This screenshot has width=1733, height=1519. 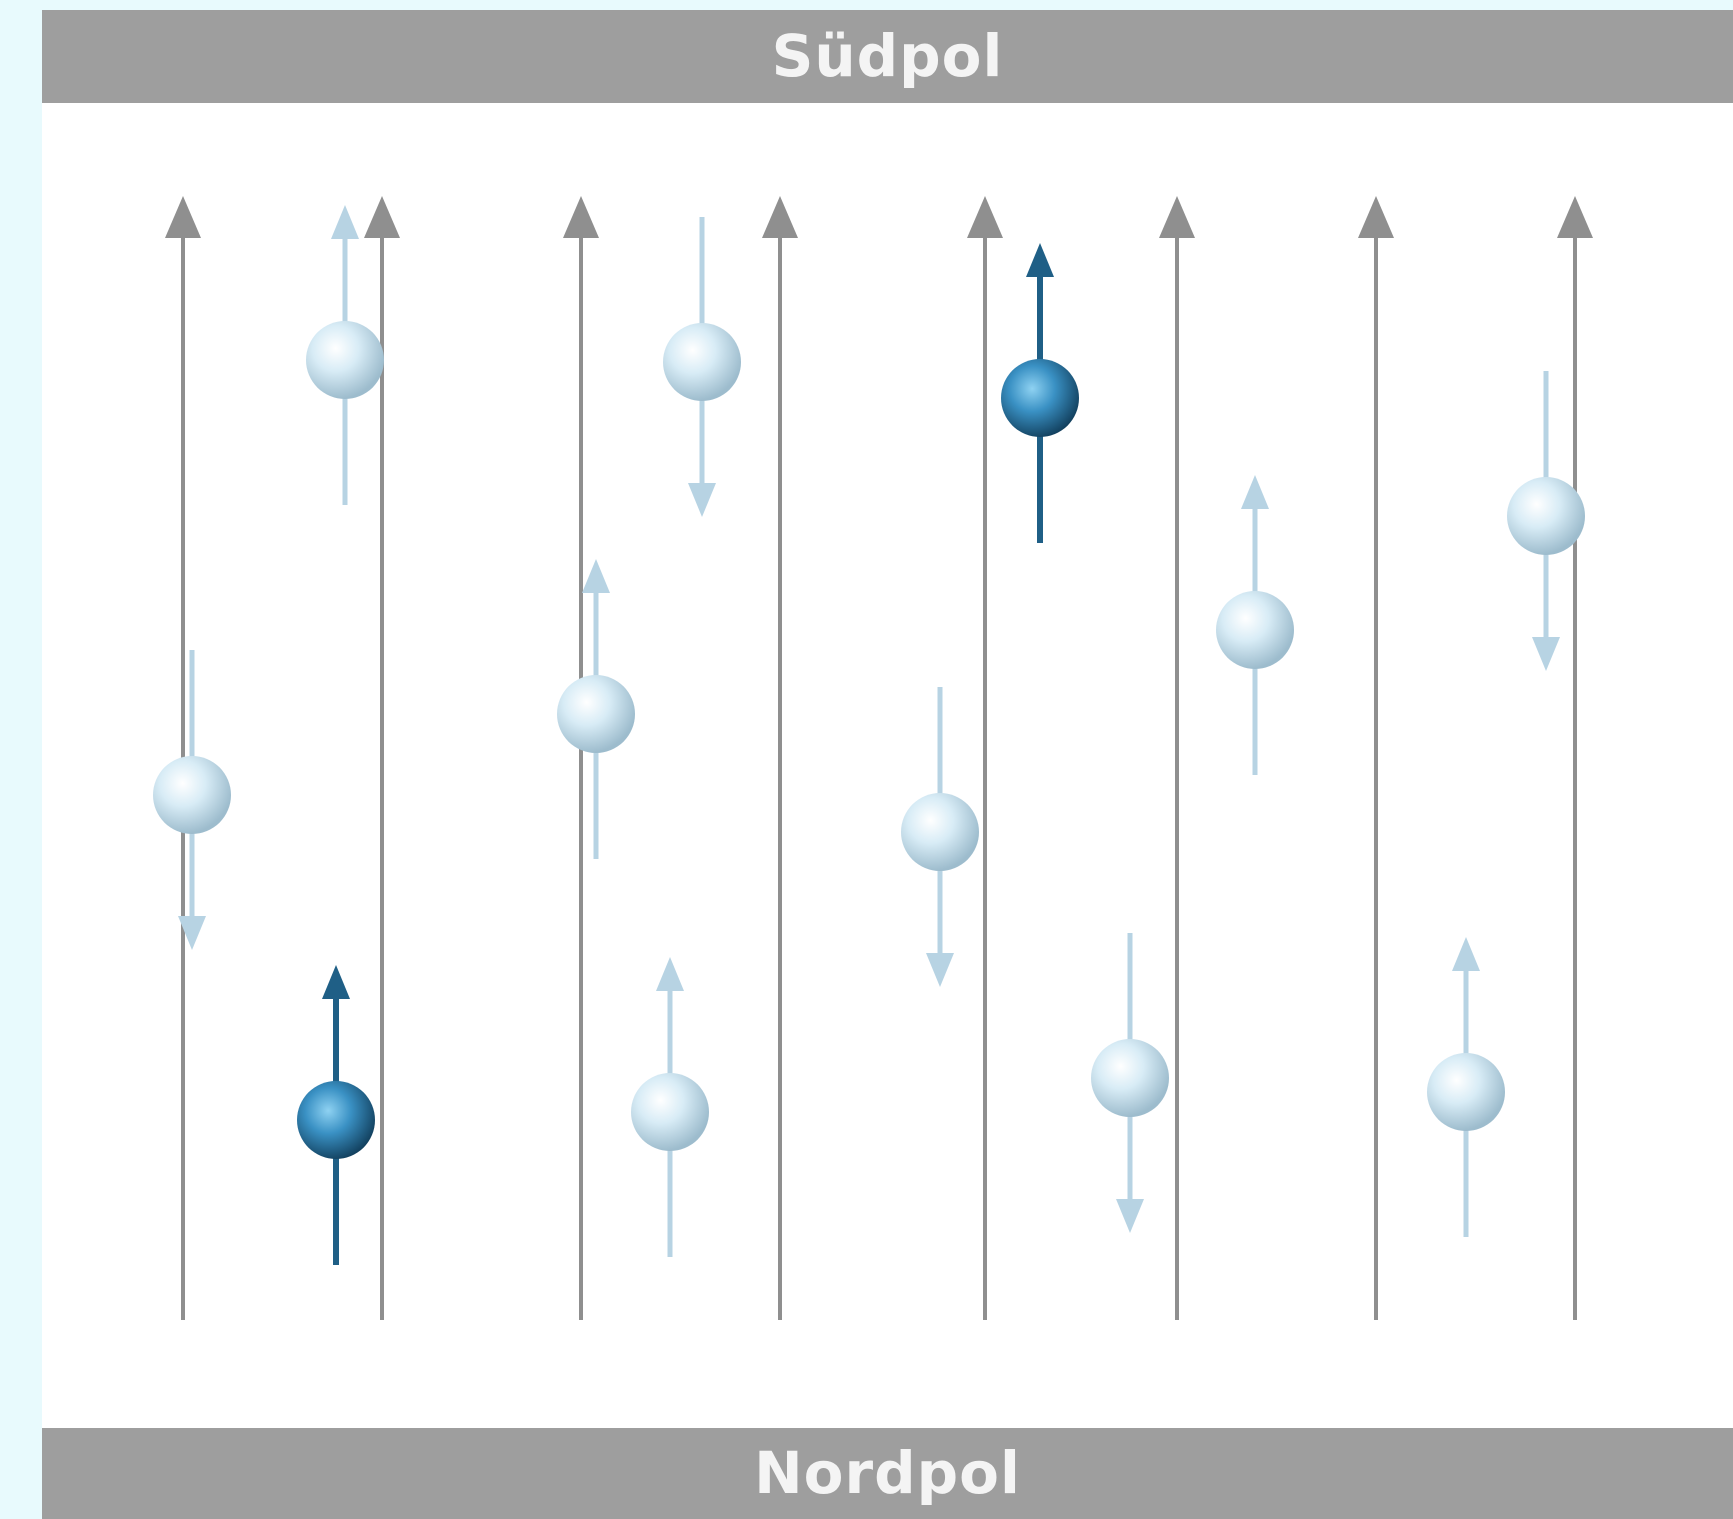 I want to click on south-pole-label: Südpol, so click(x=887, y=56).